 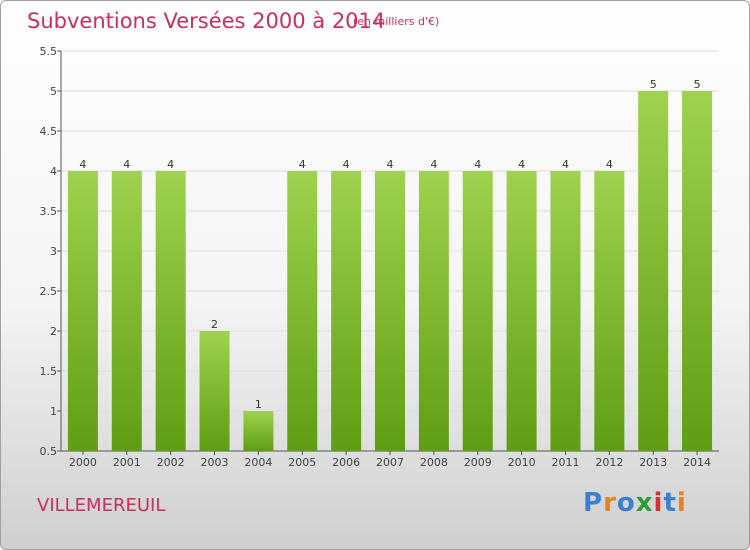 I want to click on x-tick-label: 2001, so click(x=127, y=462).